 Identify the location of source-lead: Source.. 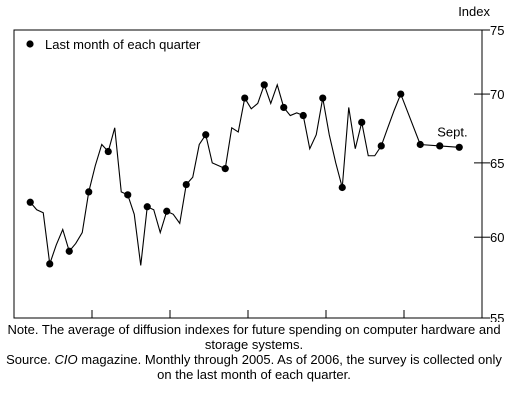
(28, 359).